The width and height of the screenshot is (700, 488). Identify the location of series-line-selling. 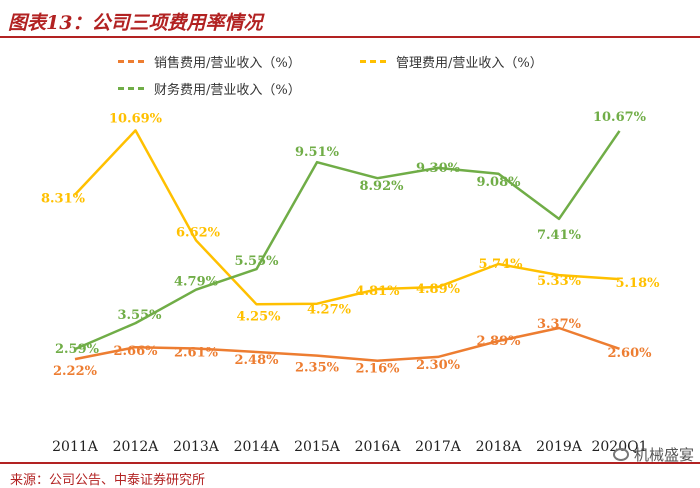
(347, 344).